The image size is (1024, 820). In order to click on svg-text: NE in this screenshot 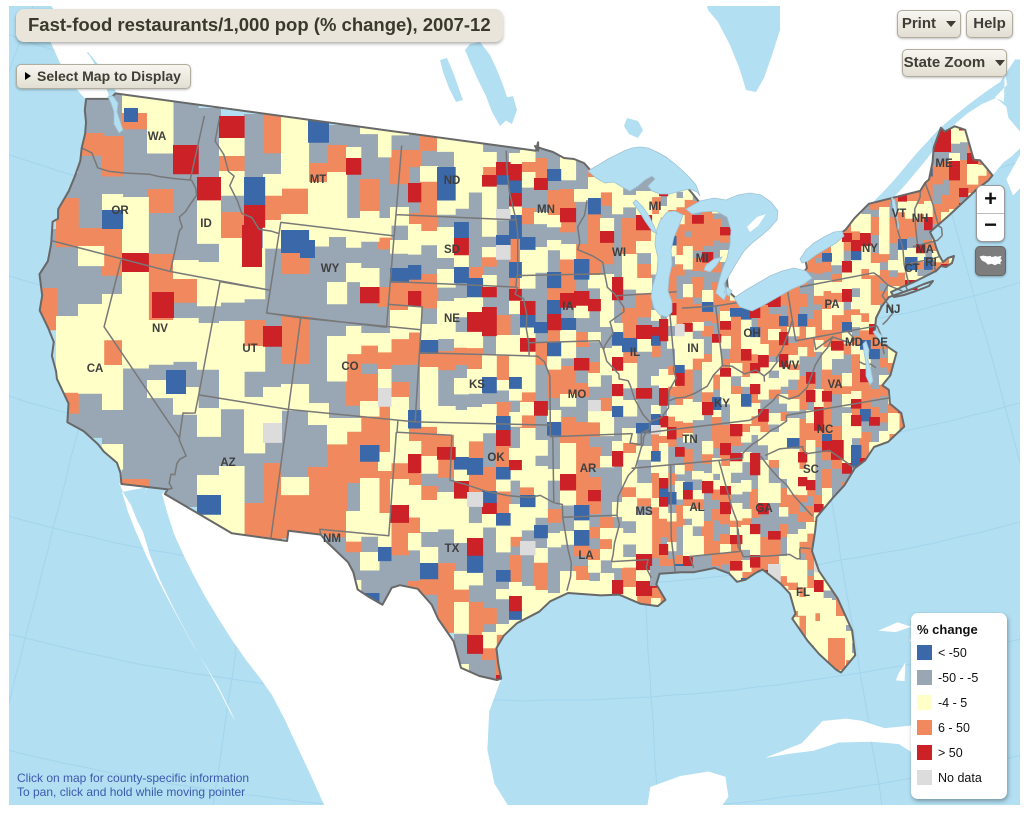, I will do `click(452, 319)`.